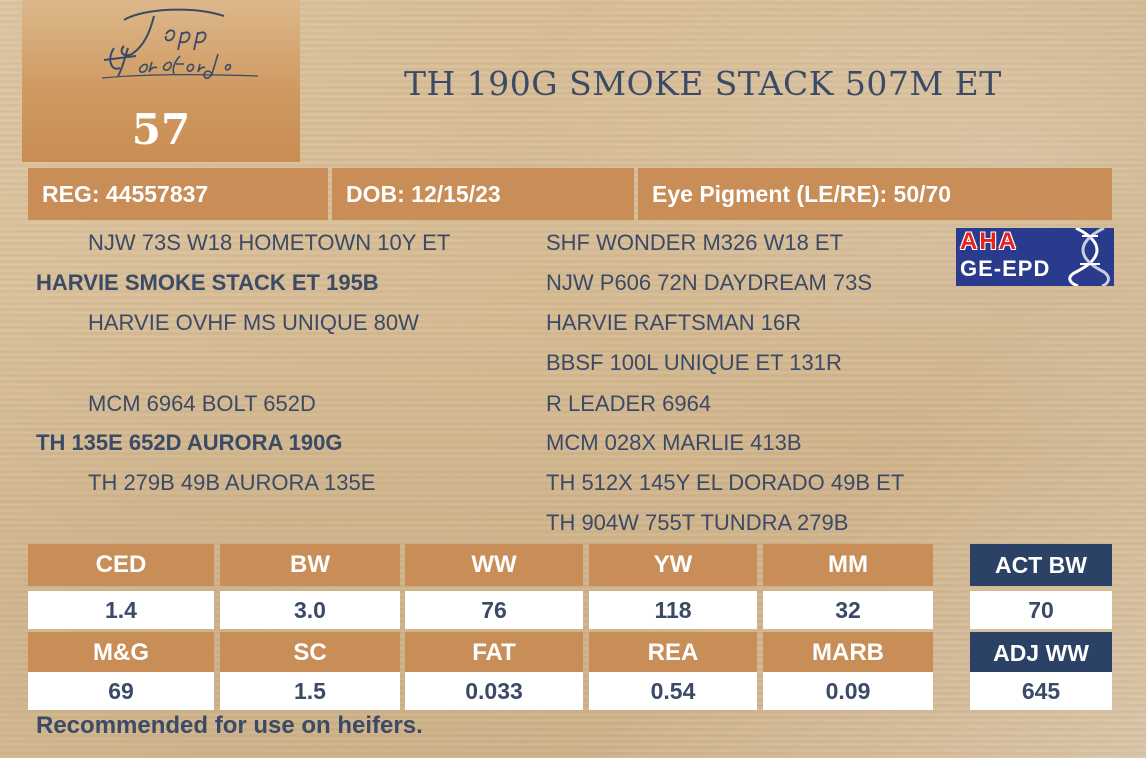  Describe the element at coordinates (310, 610) in the screenshot. I see `epd-value-bw: 3.0` at that location.